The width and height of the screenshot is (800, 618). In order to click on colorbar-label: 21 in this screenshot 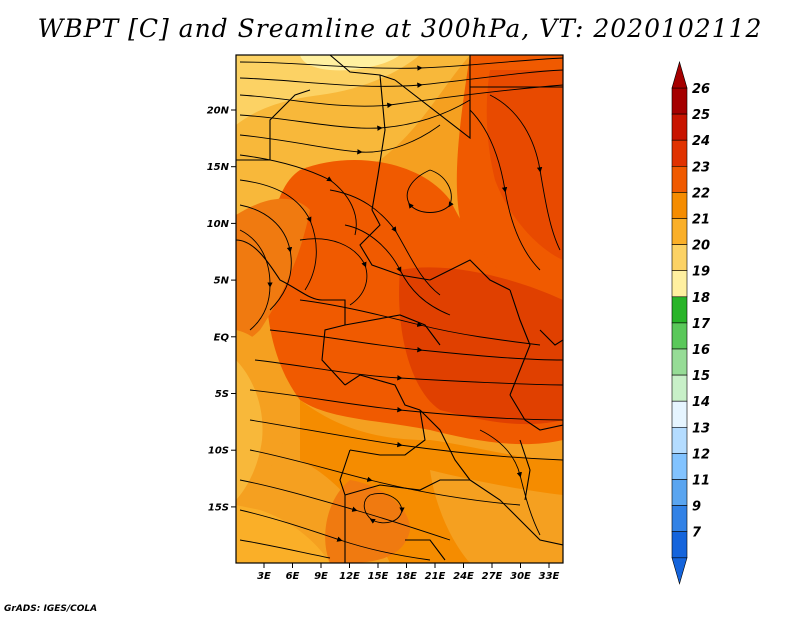, I will do `click(701, 220)`.